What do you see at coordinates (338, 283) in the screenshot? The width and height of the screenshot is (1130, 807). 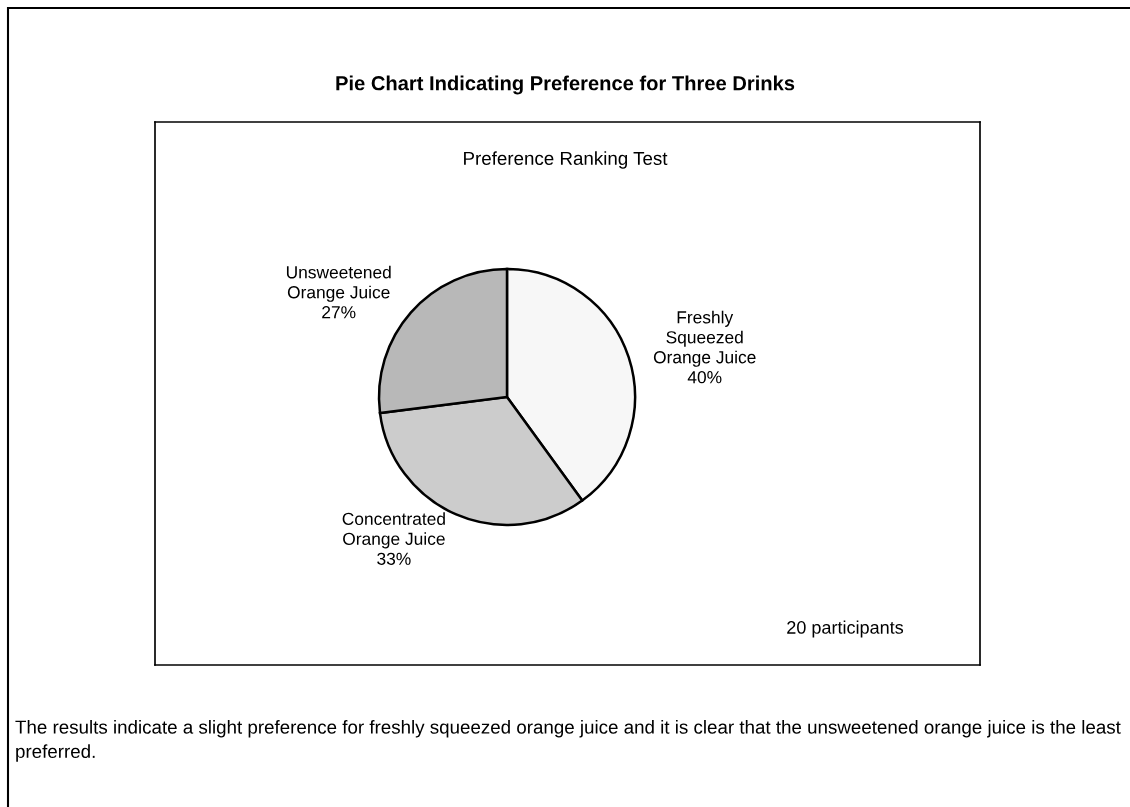 I see `slice-label: Unsweetened Orange Juice` at bounding box center [338, 283].